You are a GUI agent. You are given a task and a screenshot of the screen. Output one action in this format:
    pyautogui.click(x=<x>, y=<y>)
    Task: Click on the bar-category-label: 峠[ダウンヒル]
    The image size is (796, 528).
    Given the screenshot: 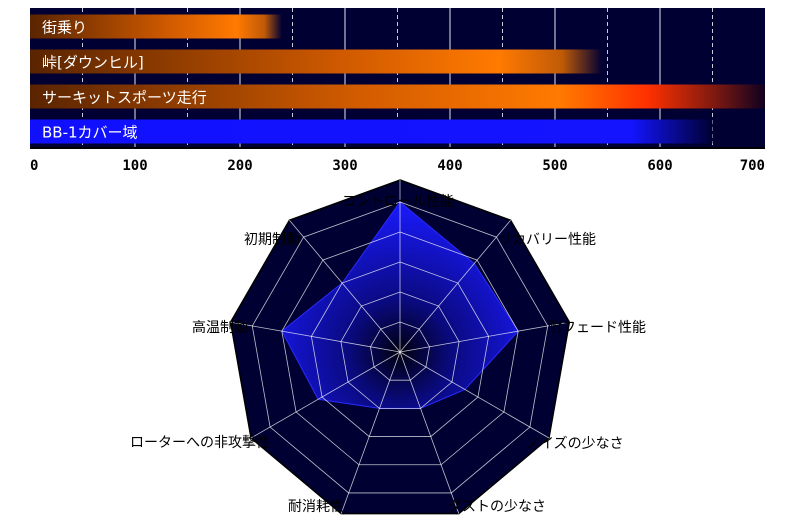 What is the action you would take?
    pyautogui.click(x=93, y=63)
    